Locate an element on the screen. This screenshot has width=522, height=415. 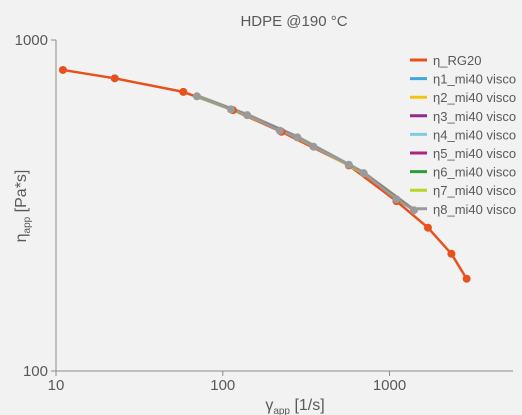
legend-label: η1_mi40 visco is located at coordinates (474, 79).